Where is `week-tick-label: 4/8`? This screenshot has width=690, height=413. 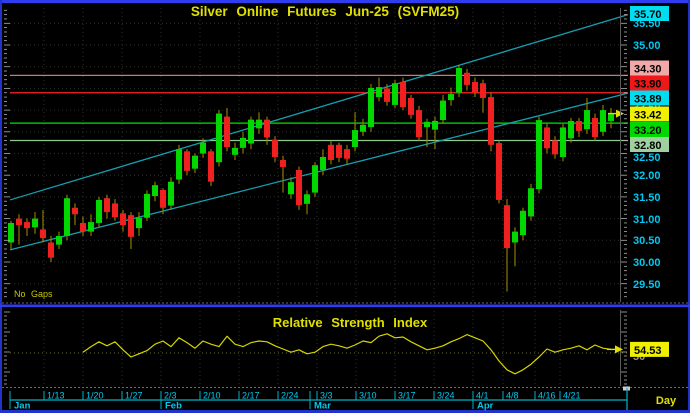
week-tick-label: 4/8 is located at coordinates (512, 396).